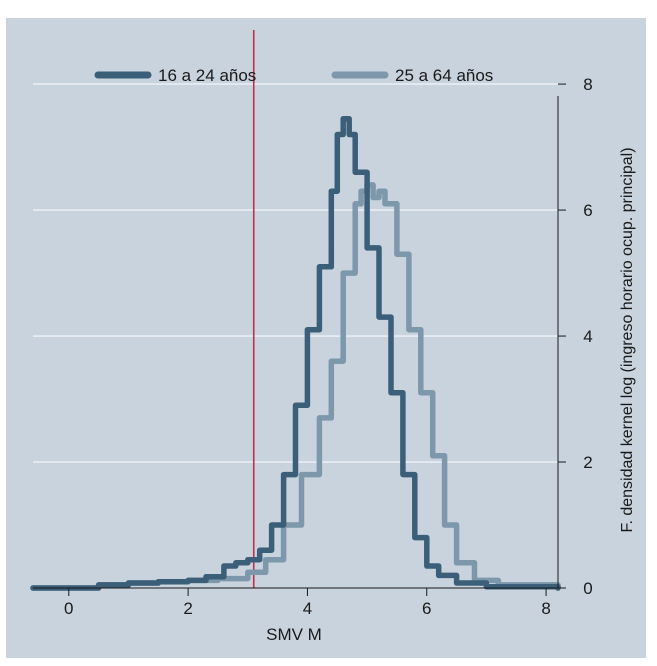  I want to click on x-ticks: 0 2 4 6 8, so click(307, 603).